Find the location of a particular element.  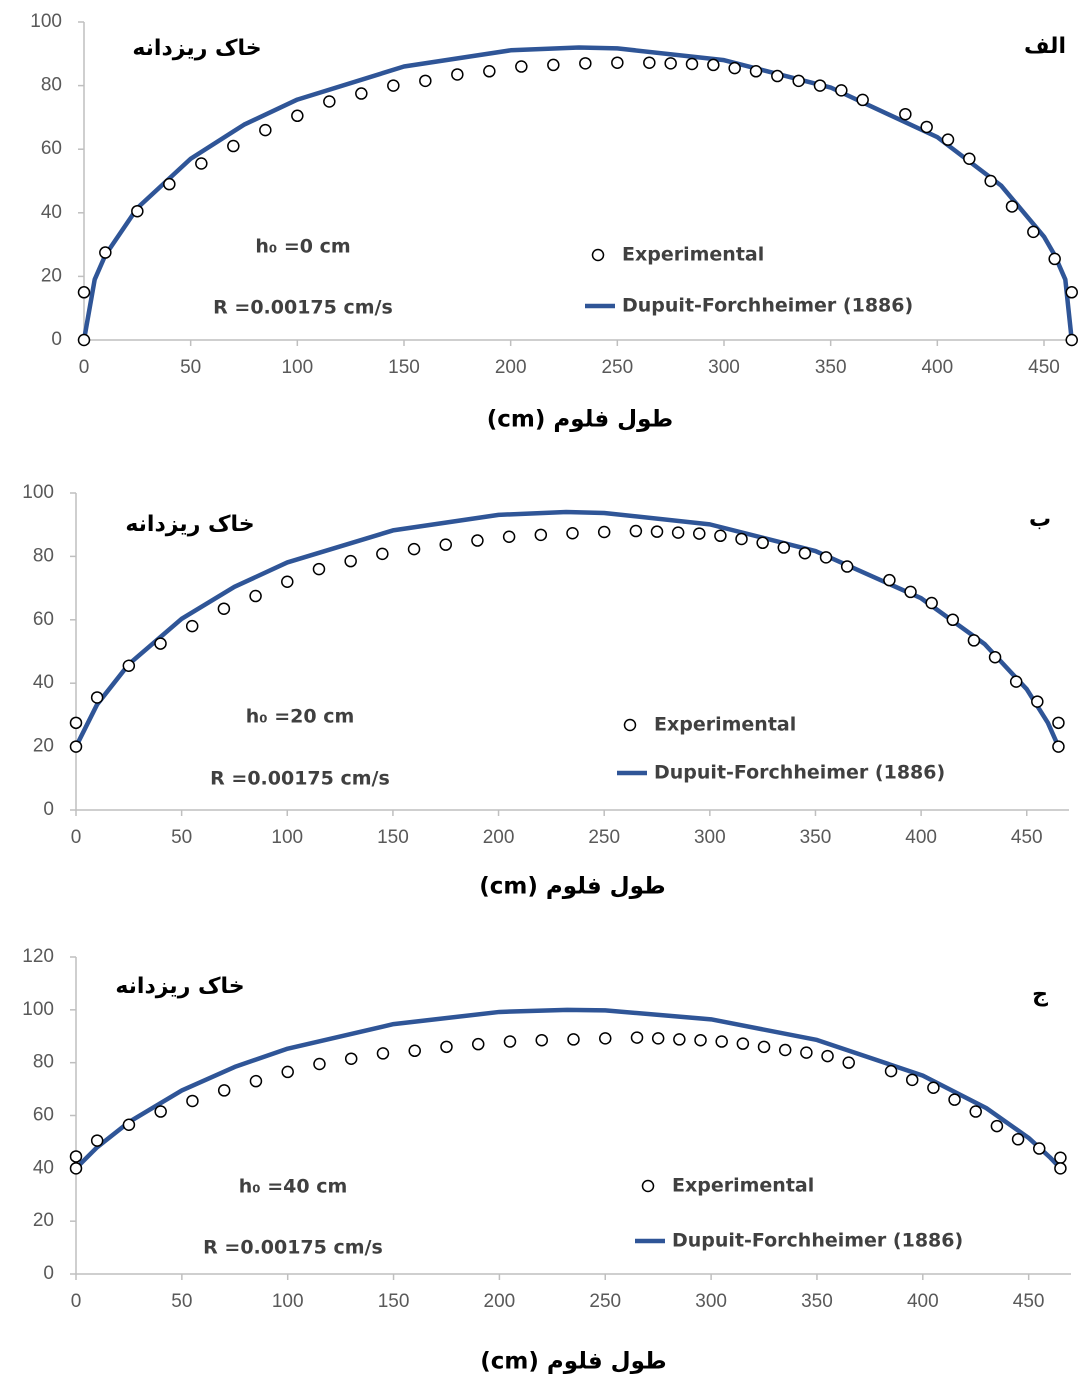

x-tick-label: 350 is located at coordinates (817, 1301).